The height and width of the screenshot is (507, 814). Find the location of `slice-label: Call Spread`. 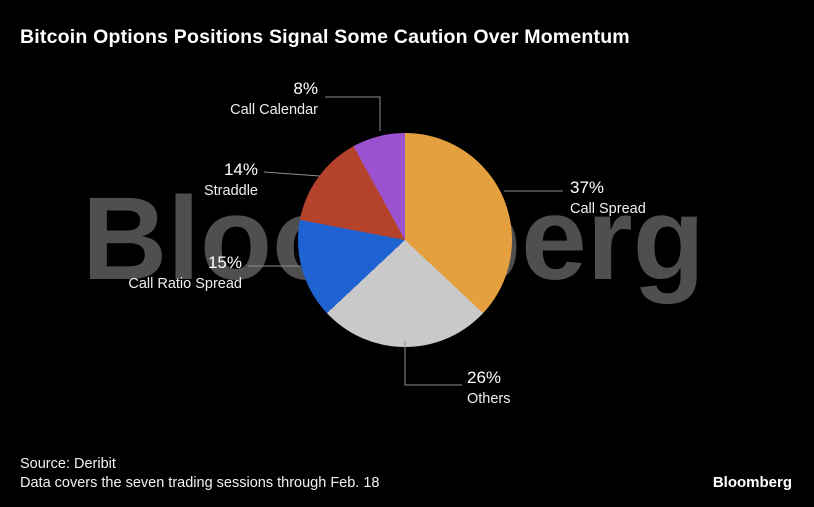

slice-label: Call Spread is located at coordinates (608, 209).